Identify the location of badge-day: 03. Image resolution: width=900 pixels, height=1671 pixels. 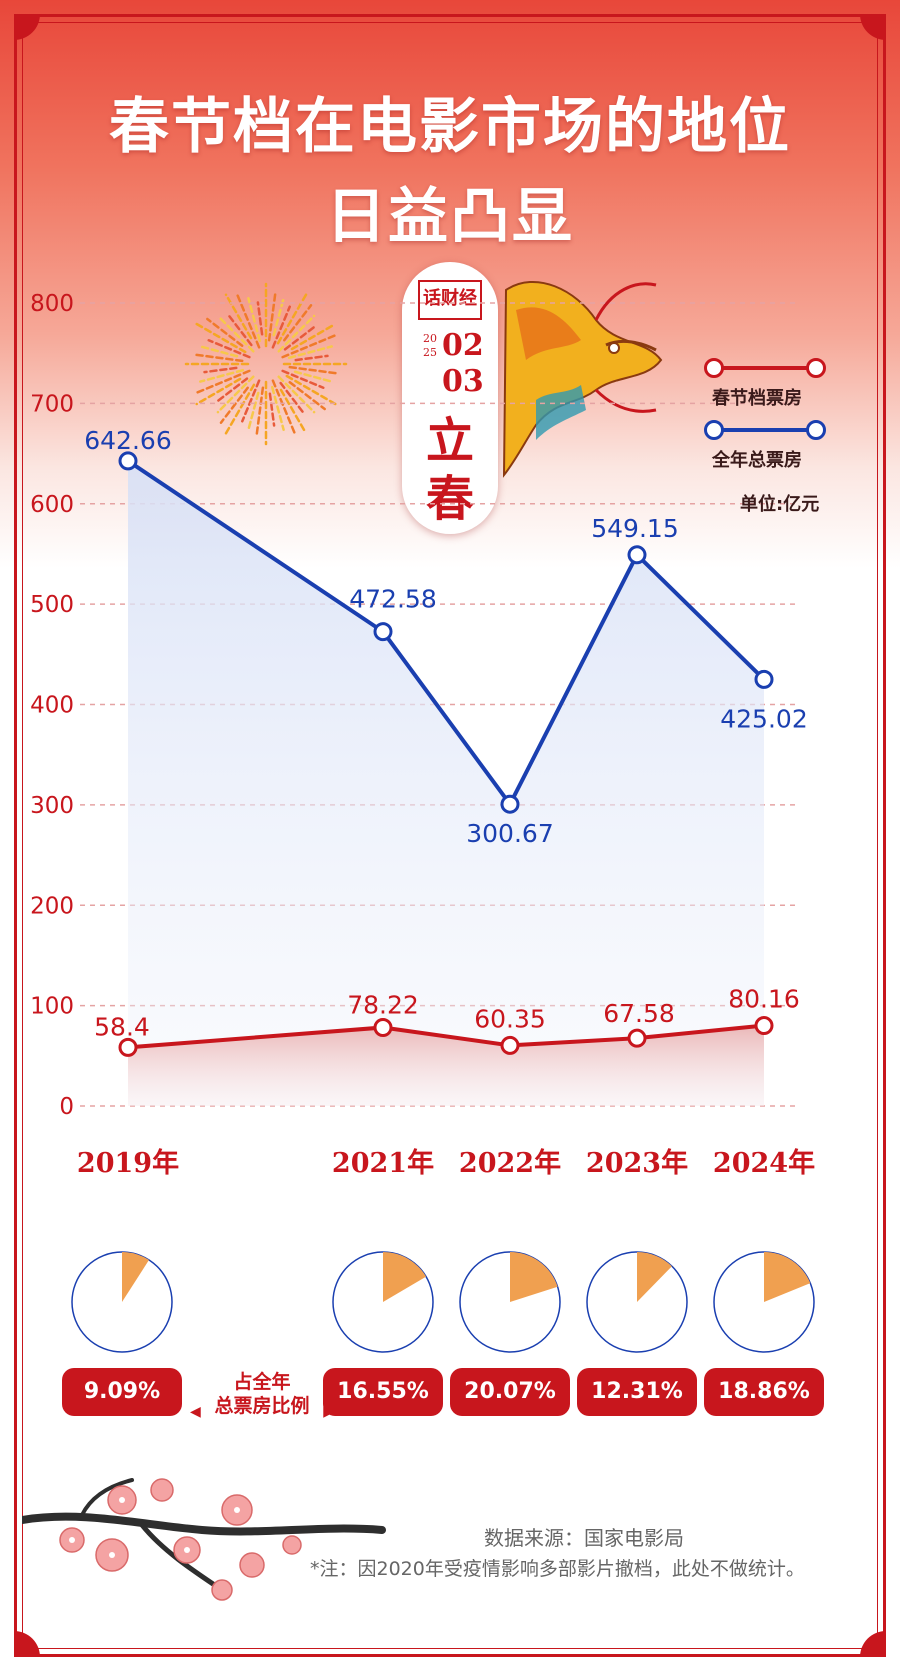
(463, 381).